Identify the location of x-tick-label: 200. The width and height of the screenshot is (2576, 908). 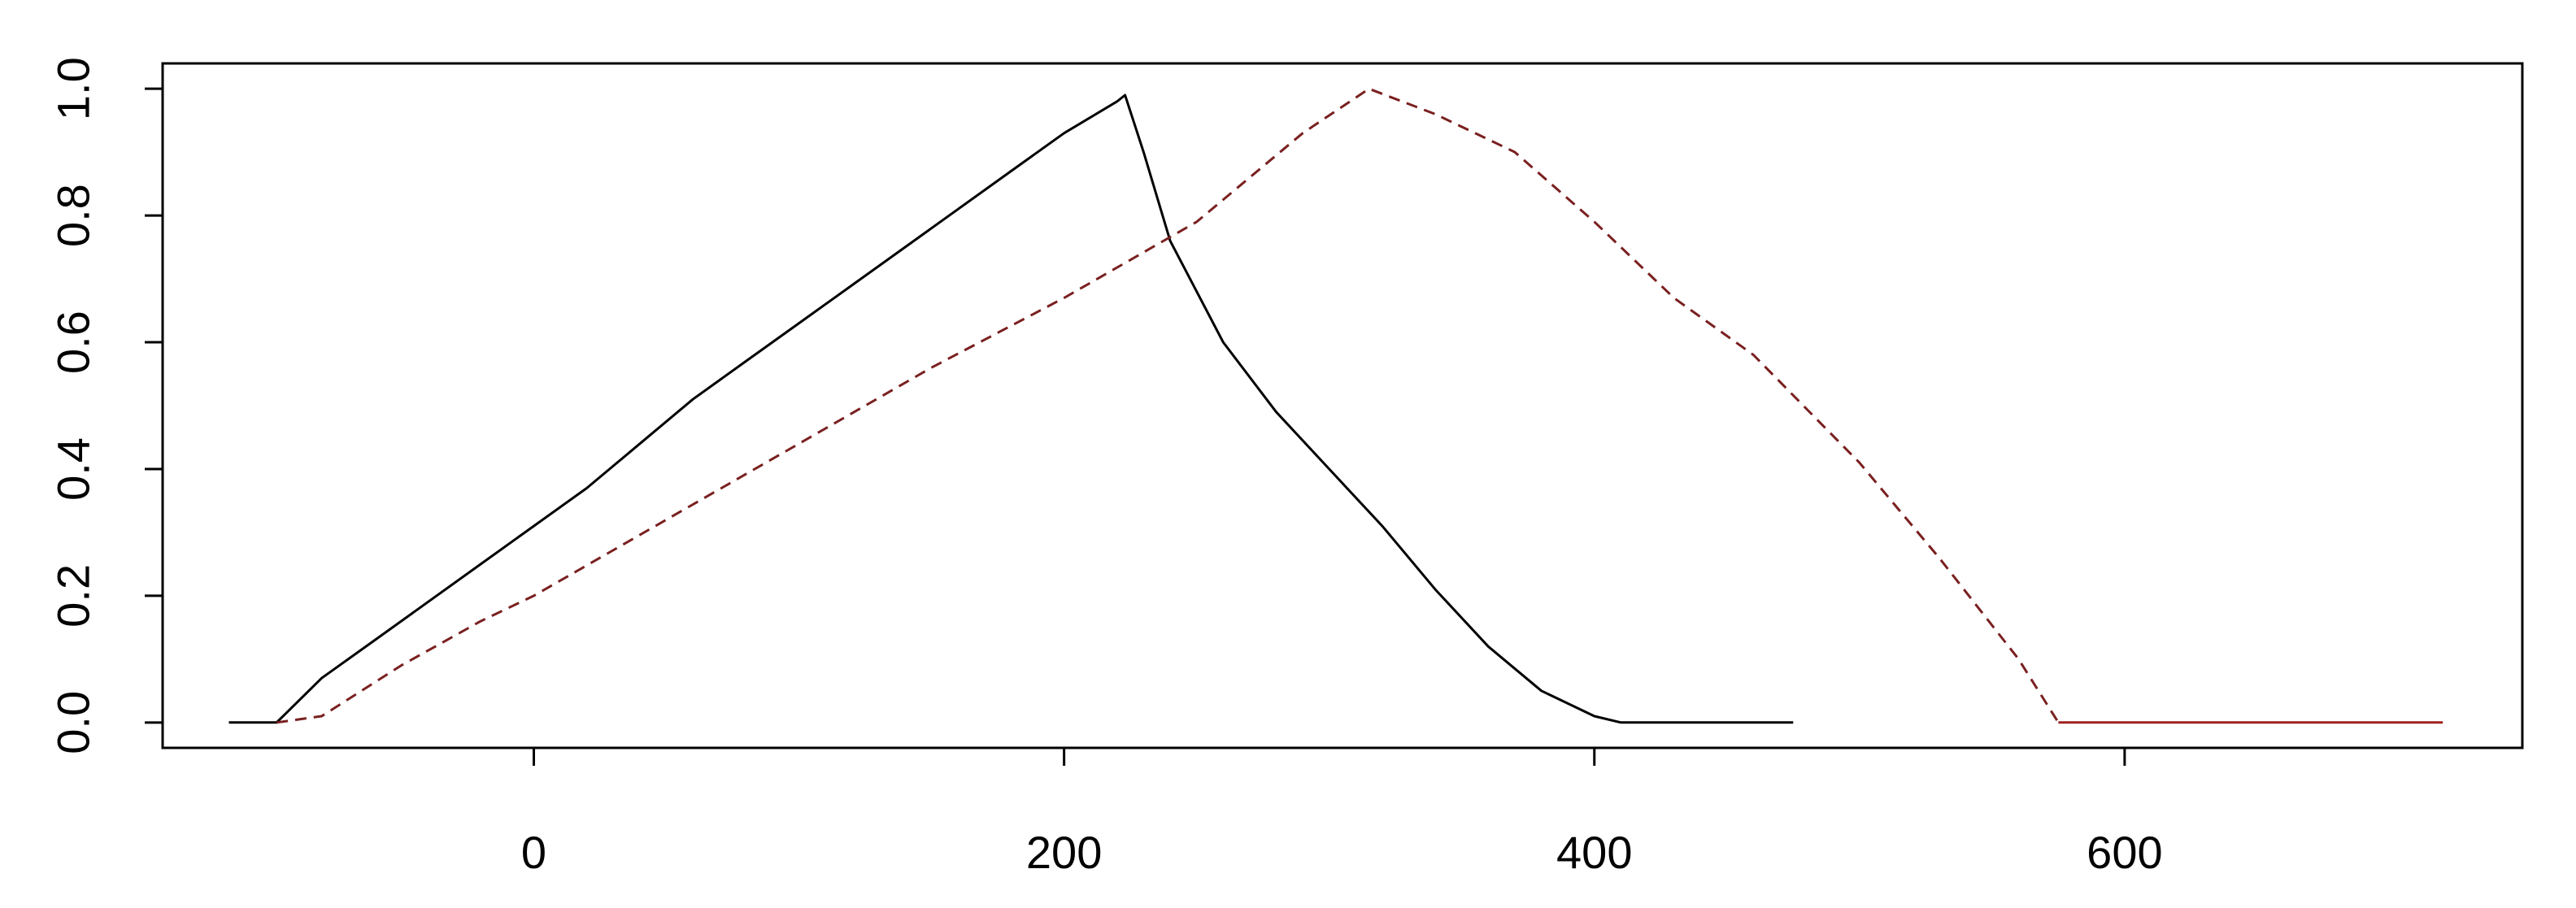
(1064, 852).